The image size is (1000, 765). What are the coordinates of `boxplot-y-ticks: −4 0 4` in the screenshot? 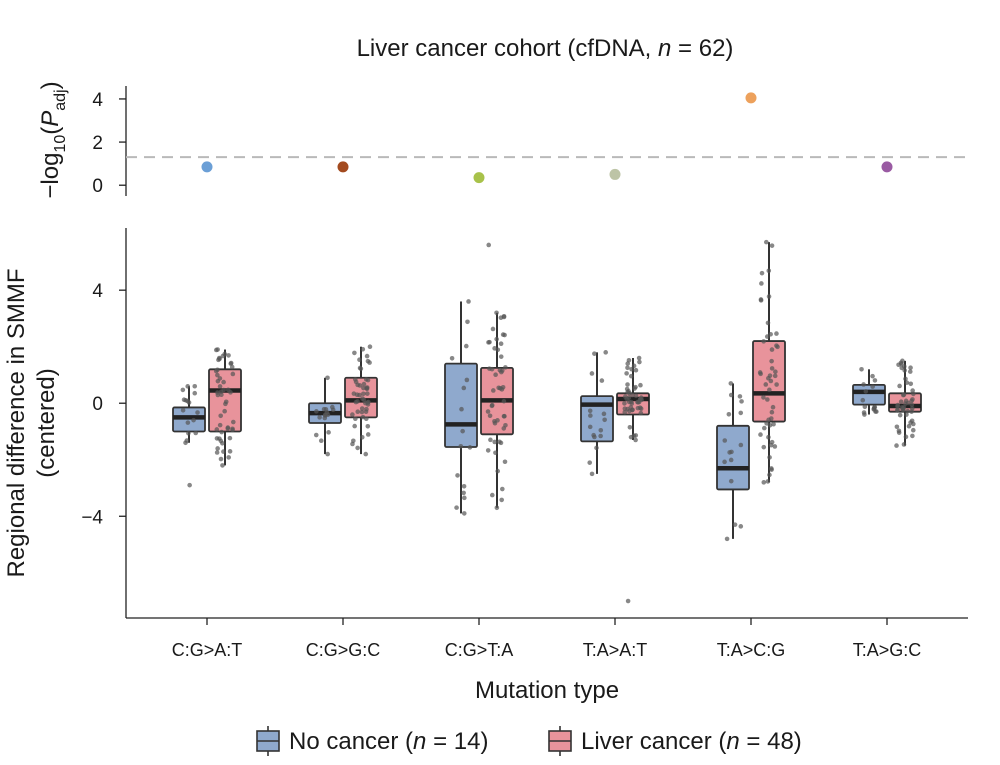 It's located at (103, 404).